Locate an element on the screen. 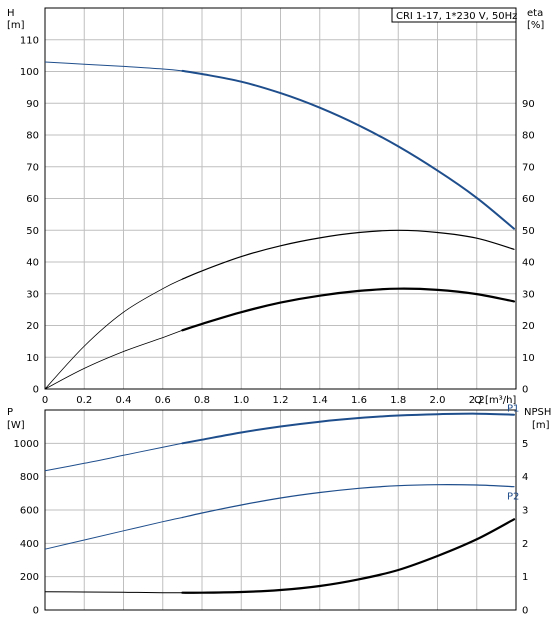 The width and height of the screenshot is (560, 626). x-tick-label: 0.2 is located at coordinates (84, 400).